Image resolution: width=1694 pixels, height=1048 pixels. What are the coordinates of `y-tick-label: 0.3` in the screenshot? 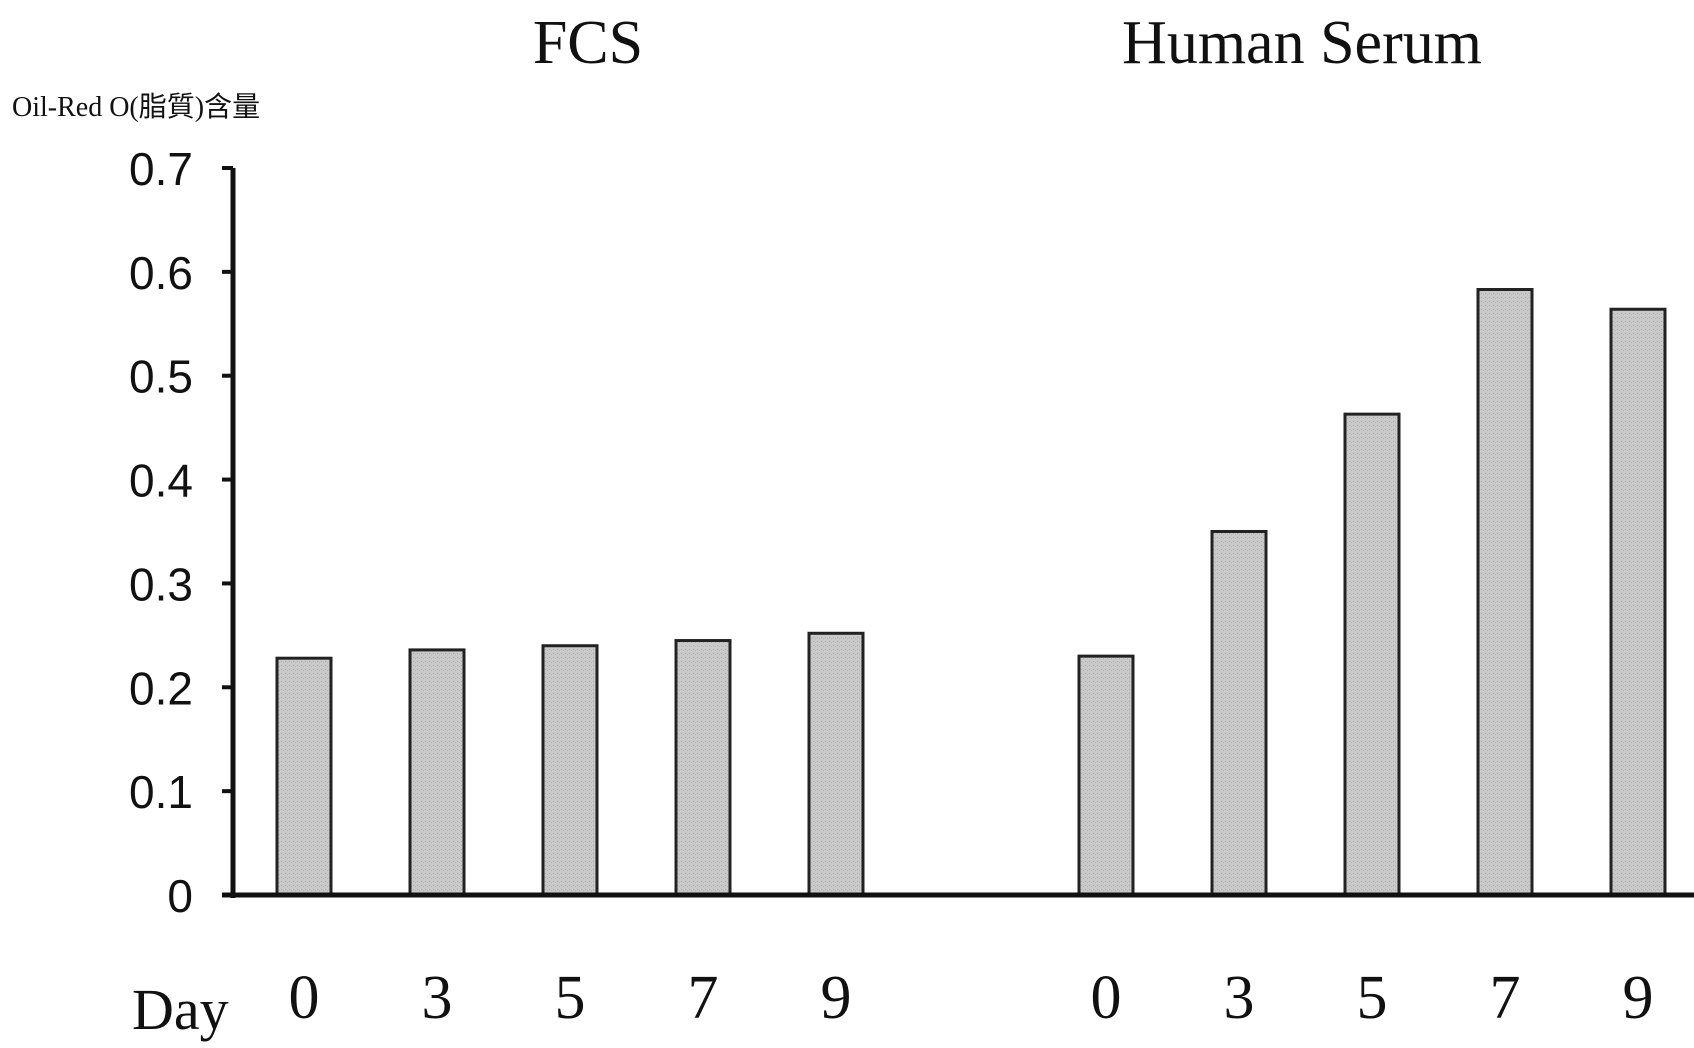 It's located at (161, 584).